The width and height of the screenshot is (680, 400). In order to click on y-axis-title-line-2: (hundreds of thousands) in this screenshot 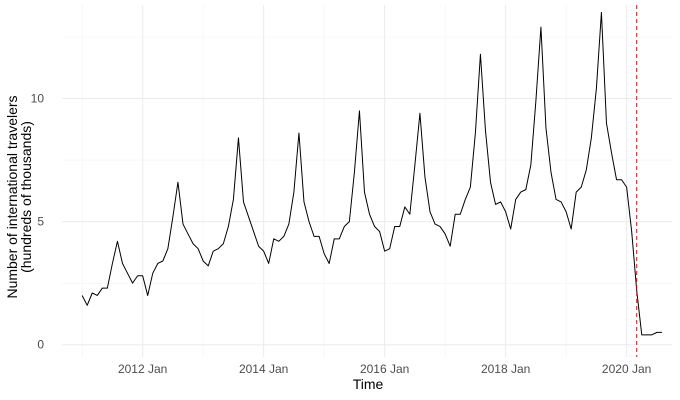, I will do `click(26, 197)`.